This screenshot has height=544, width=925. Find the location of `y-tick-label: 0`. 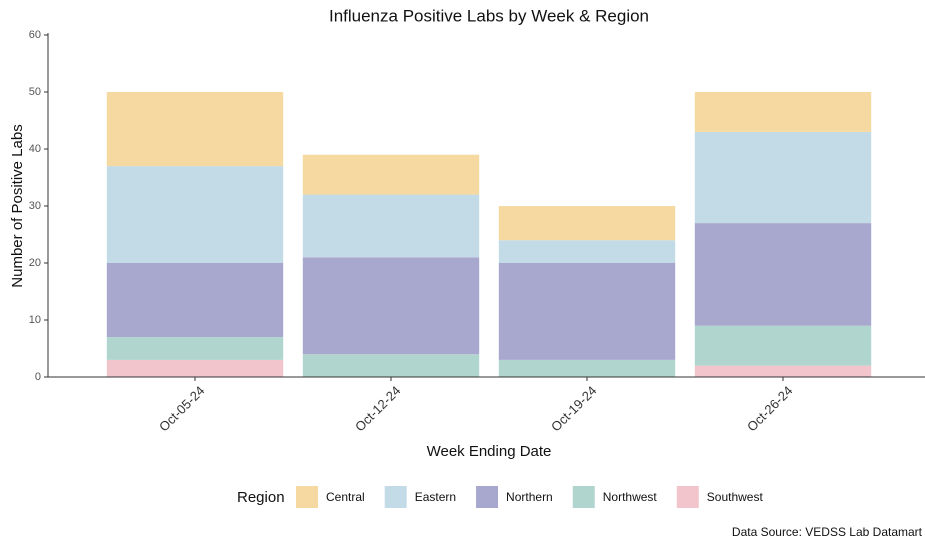

y-tick-label: 0 is located at coordinates (38, 377).